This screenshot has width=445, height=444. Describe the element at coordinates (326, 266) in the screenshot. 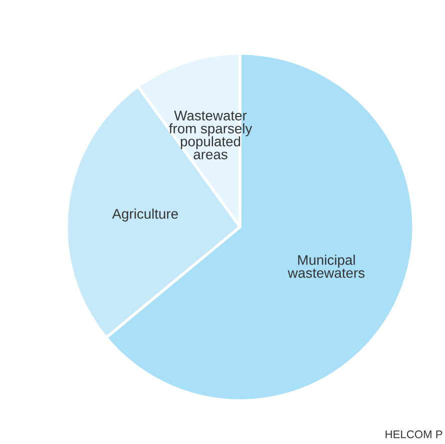

I see `slice-label: Municipal wastewaters` at that location.